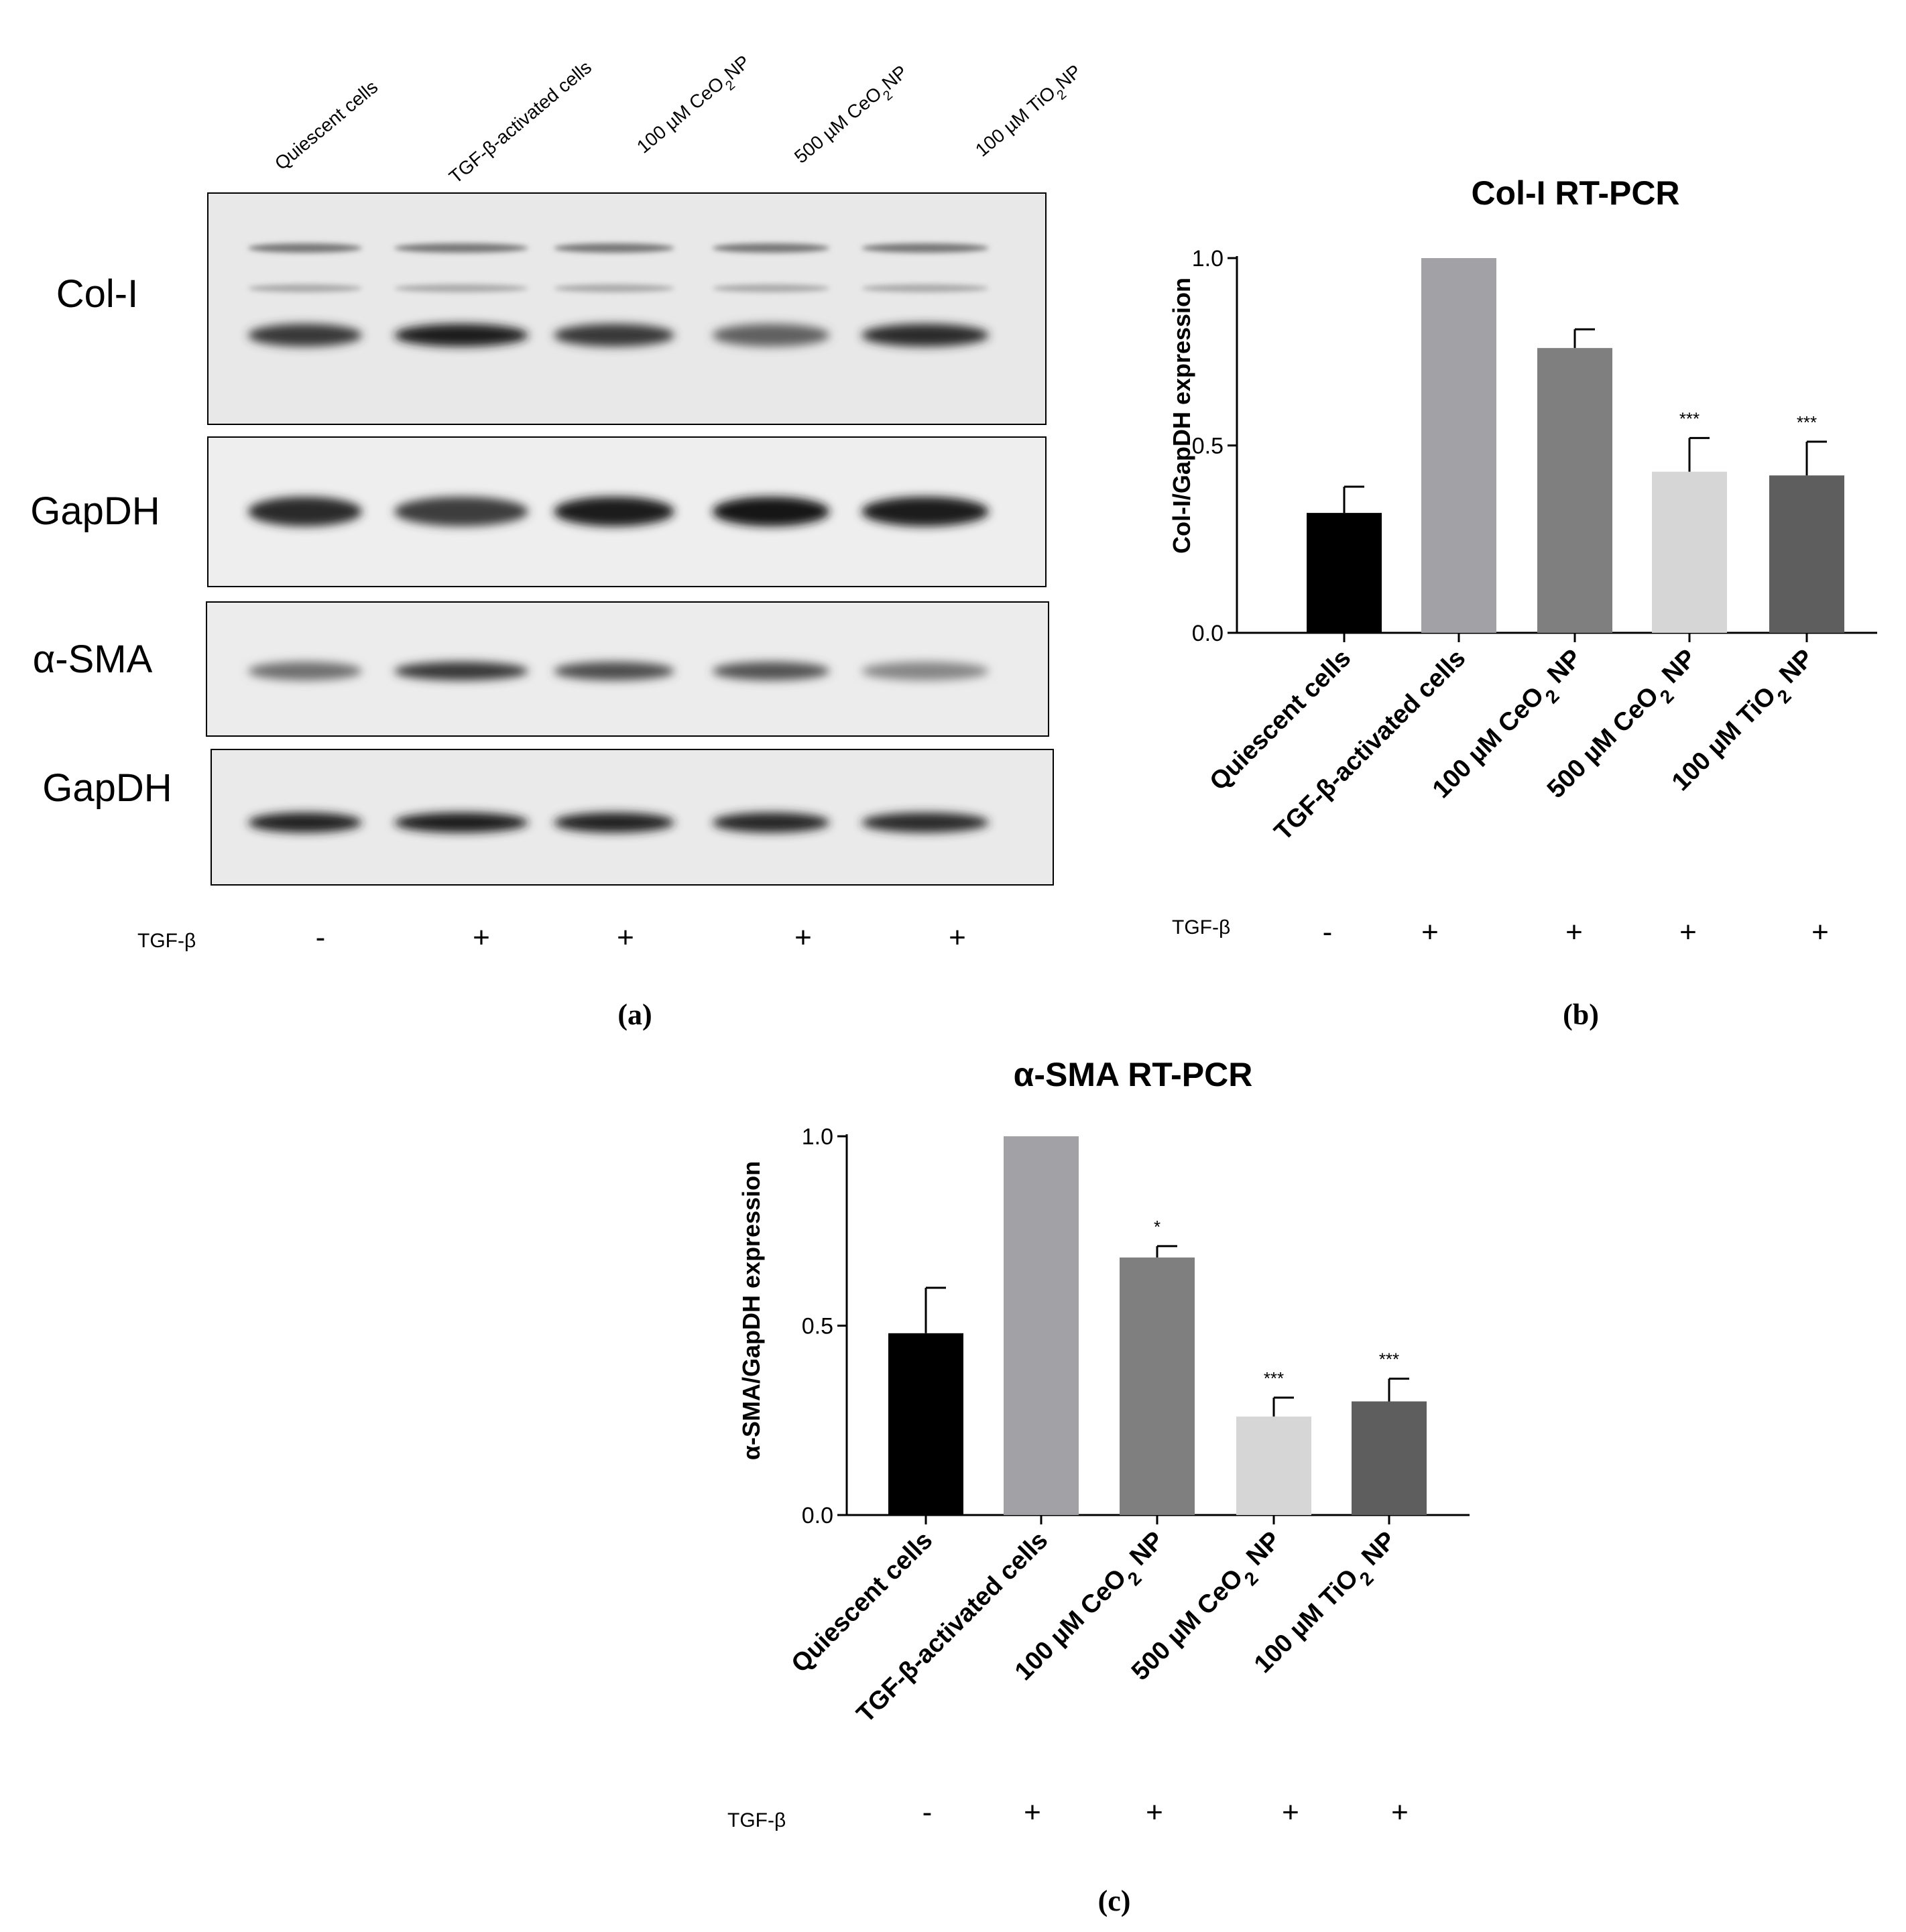 The height and width of the screenshot is (1932, 1906). I want to click on chart-b-ylabel: Col-I/GapDH expression, so click(1181, 416).